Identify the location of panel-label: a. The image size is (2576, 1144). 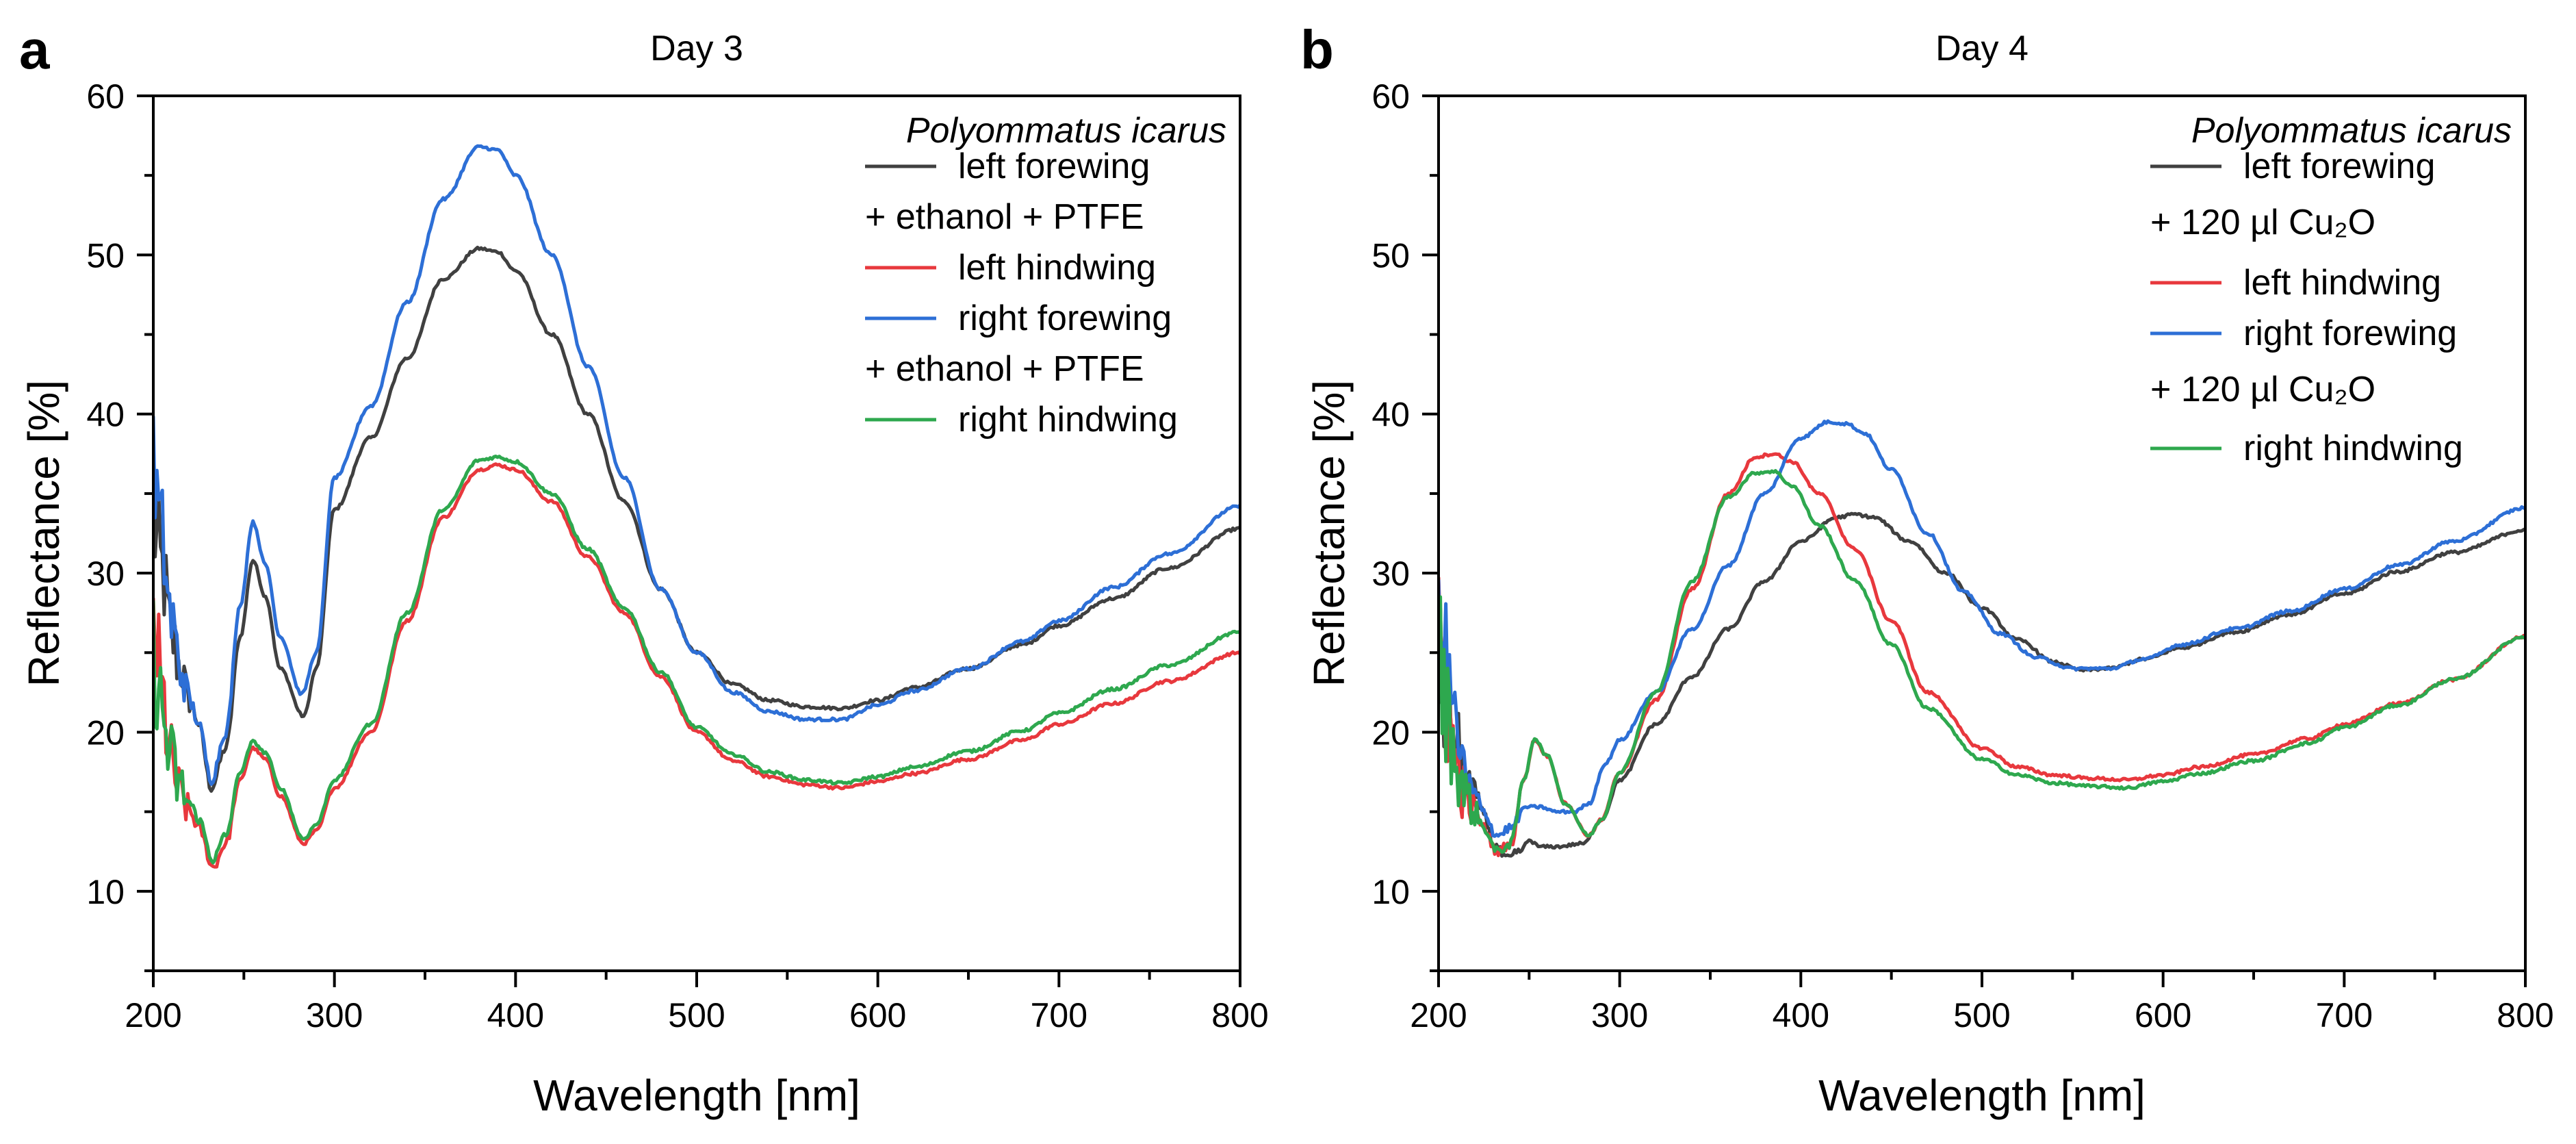
(34, 49).